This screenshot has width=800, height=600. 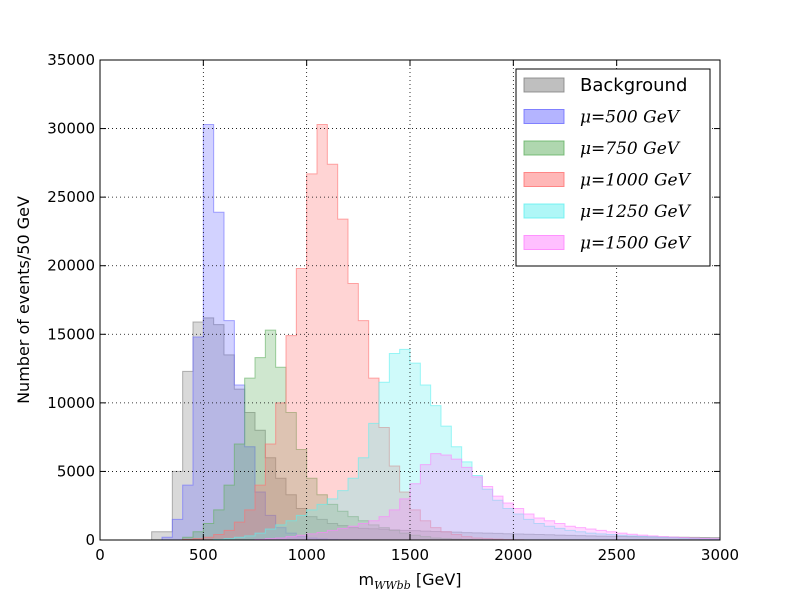 What do you see at coordinates (203, 555) in the screenshot?
I see `x-tick-label-1: 500` at bounding box center [203, 555].